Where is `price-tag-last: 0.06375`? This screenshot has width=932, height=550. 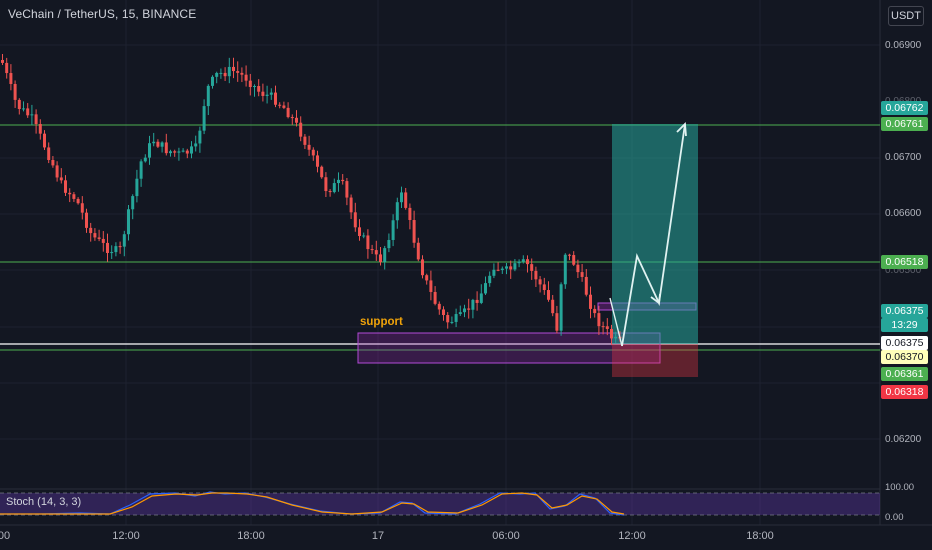
price-tag-last: 0.06375 is located at coordinates (904, 311).